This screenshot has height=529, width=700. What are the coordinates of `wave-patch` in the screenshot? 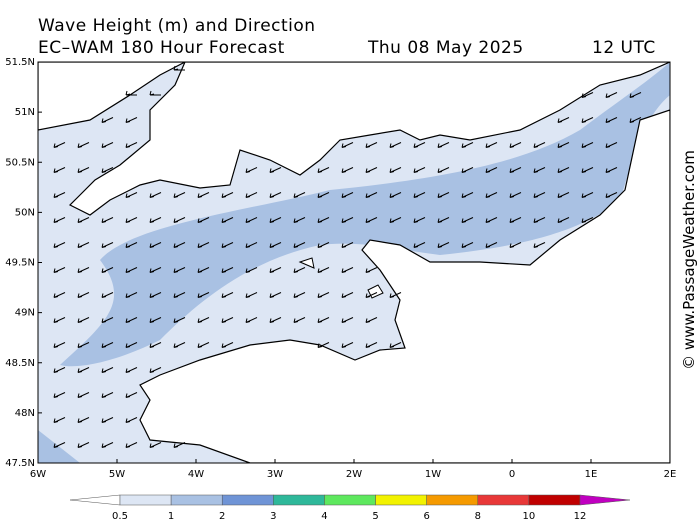 It's located at (59, 446).